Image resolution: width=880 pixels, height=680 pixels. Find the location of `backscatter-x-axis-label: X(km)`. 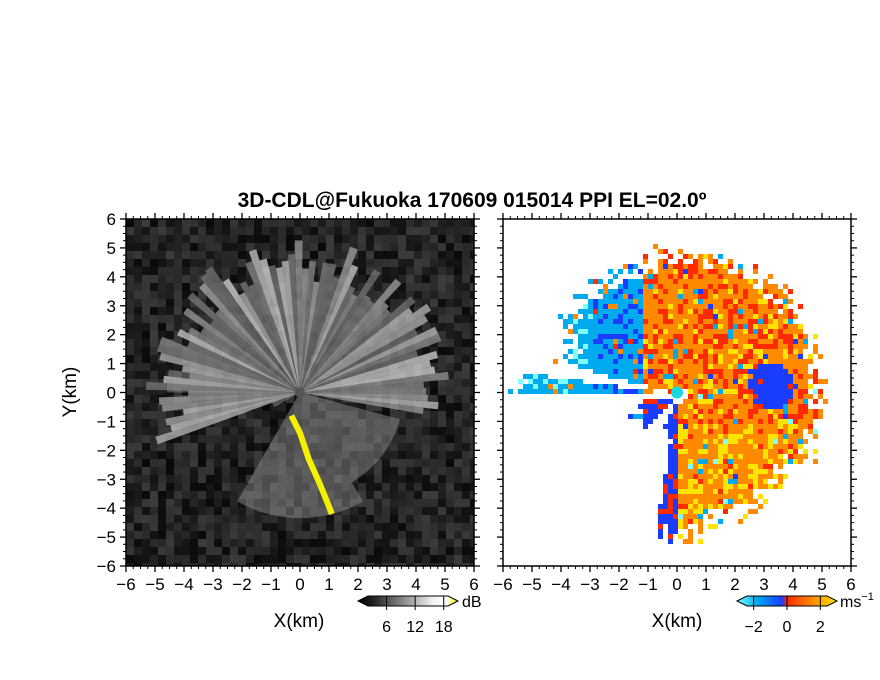

backscatter-x-axis-label: X(km) is located at coordinates (299, 621).